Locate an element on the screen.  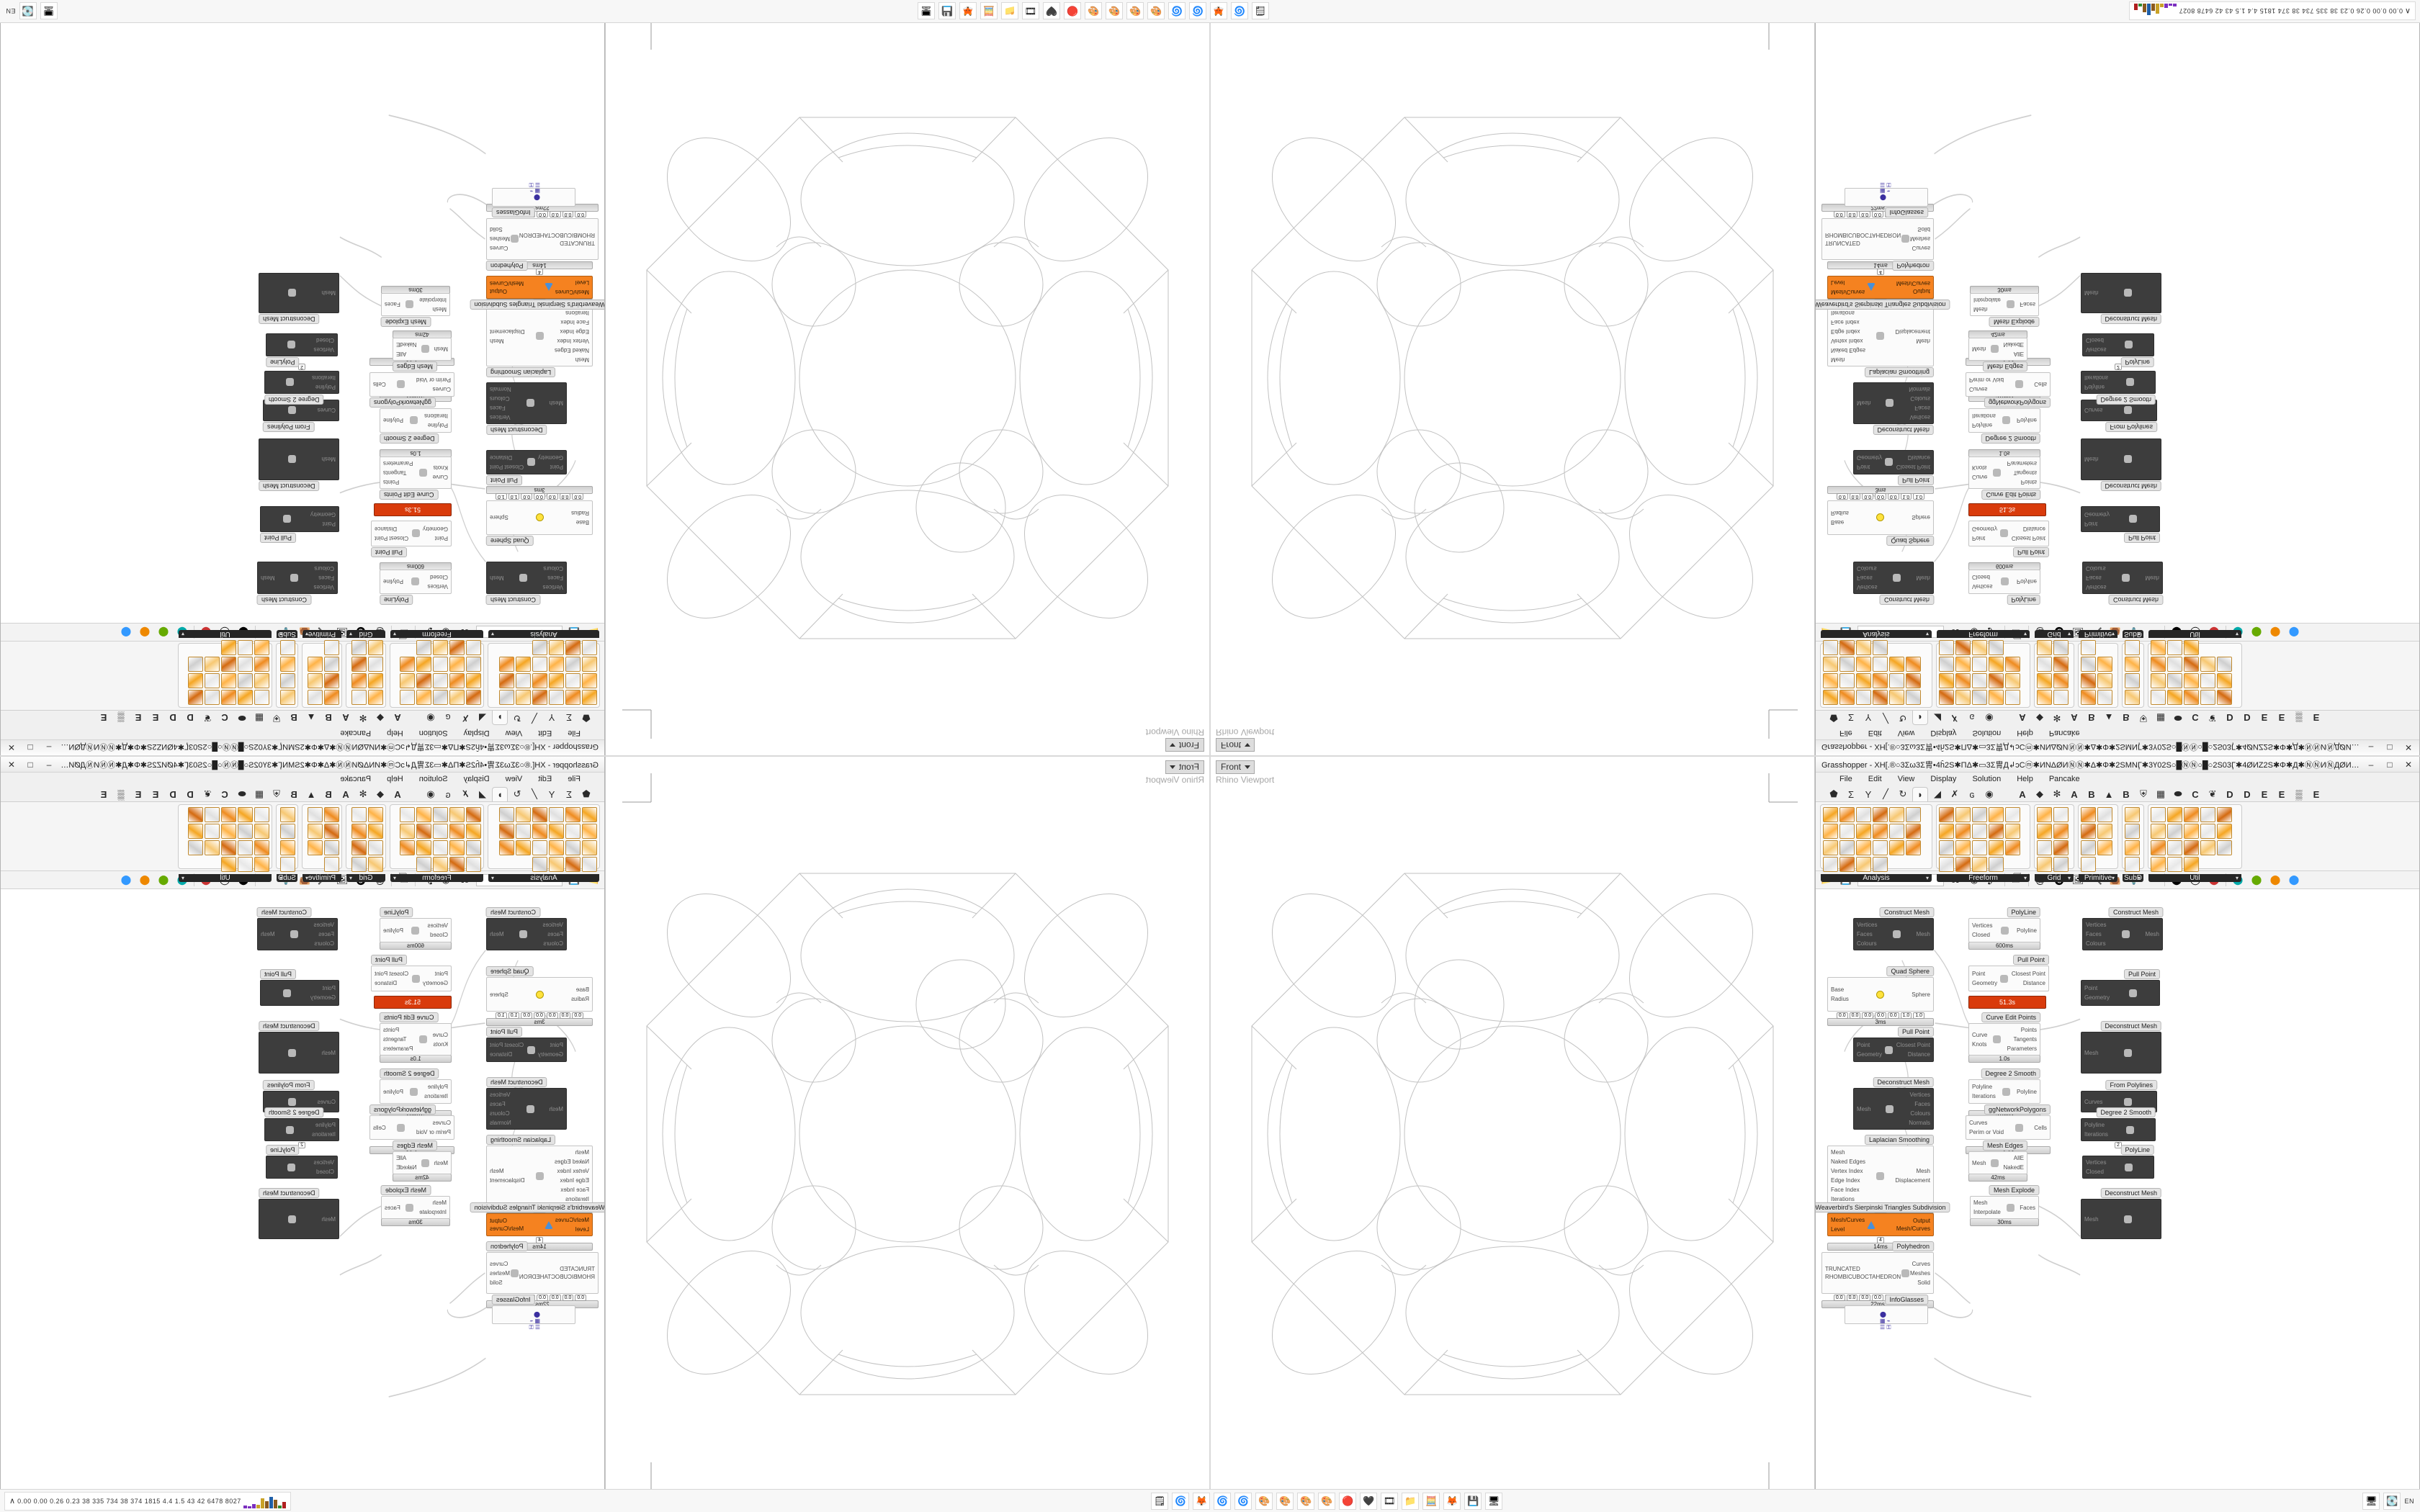
component-body: Mesh is located at coordinates (2121, 293).